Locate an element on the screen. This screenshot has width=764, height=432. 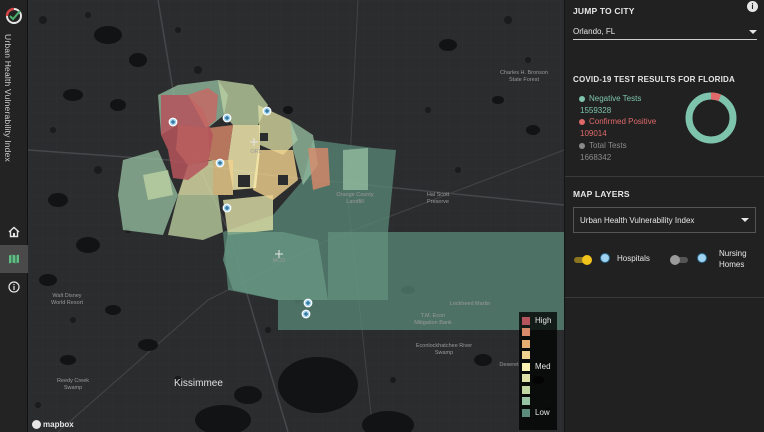
positive-slice is located at coordinates (711, 118).